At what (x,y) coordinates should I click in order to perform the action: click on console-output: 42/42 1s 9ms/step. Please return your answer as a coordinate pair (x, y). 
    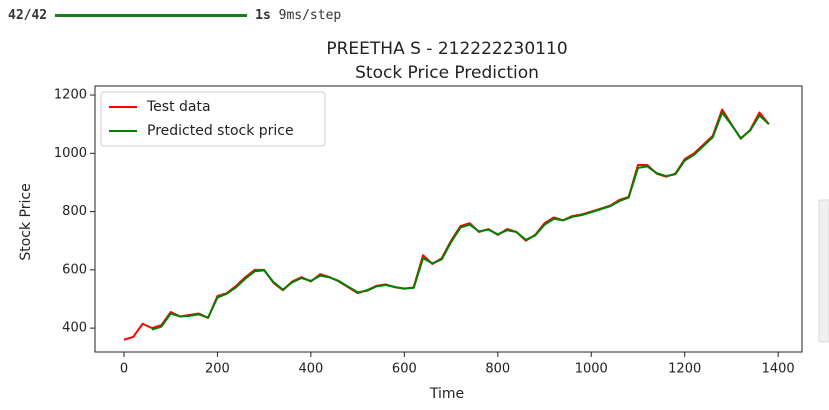
    Looking at the image, I should click on (174, 15).